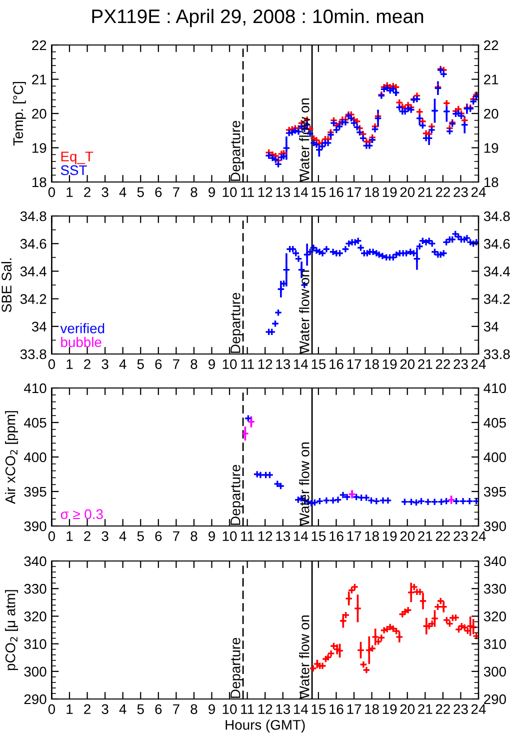  What do you see at coordinates (495, 561) in the screenshot?
I see `y2-tick-label: 340` at bounding box center [495, 561].